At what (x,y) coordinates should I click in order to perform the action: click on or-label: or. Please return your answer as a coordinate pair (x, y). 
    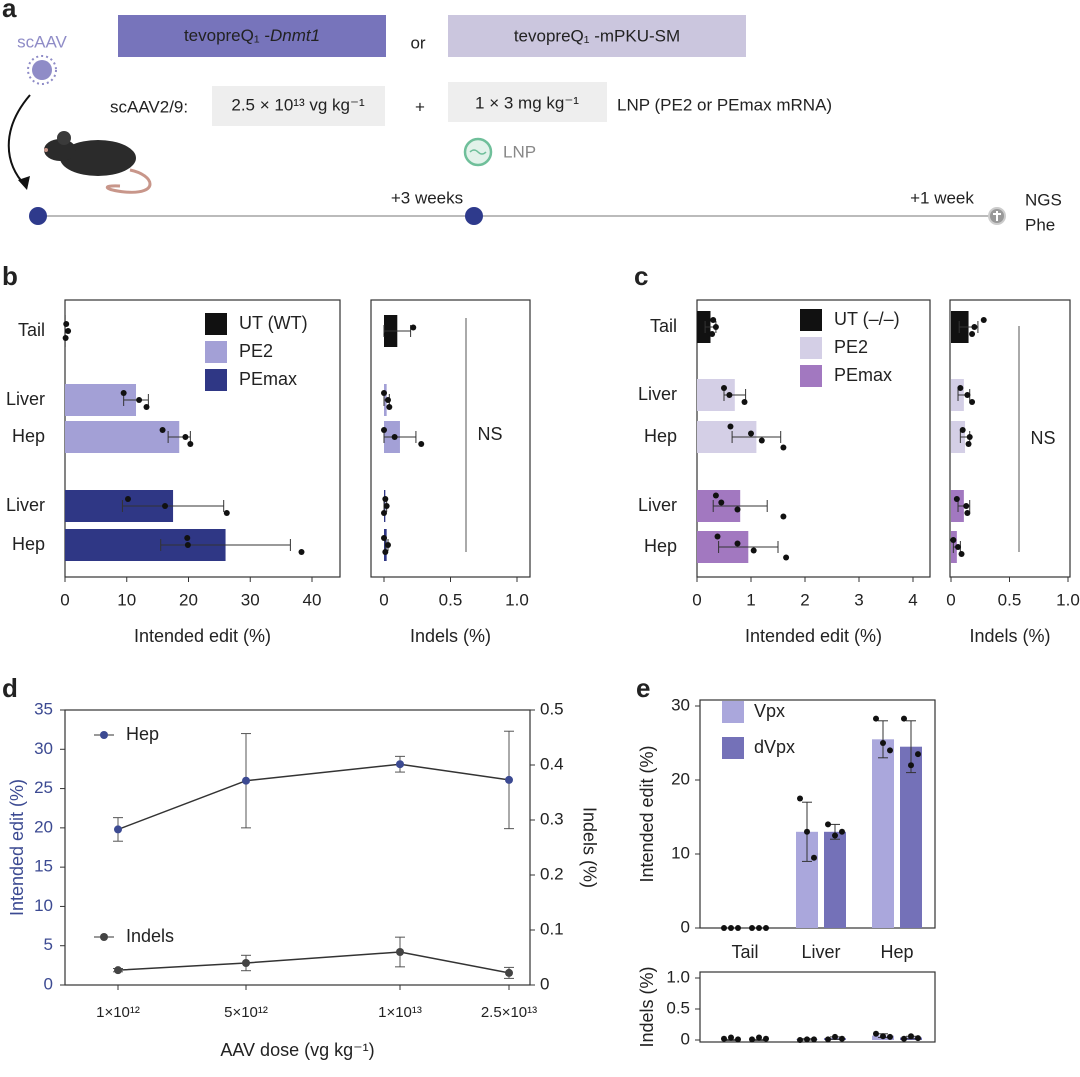
    Looking at the image, I should click on (417, 42).